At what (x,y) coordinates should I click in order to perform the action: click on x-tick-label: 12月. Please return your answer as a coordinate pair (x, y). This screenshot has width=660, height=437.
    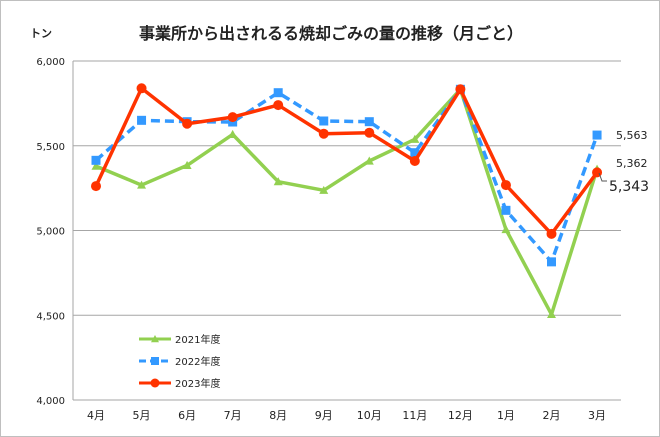
    Looking at the image, I should click on (460, 415).